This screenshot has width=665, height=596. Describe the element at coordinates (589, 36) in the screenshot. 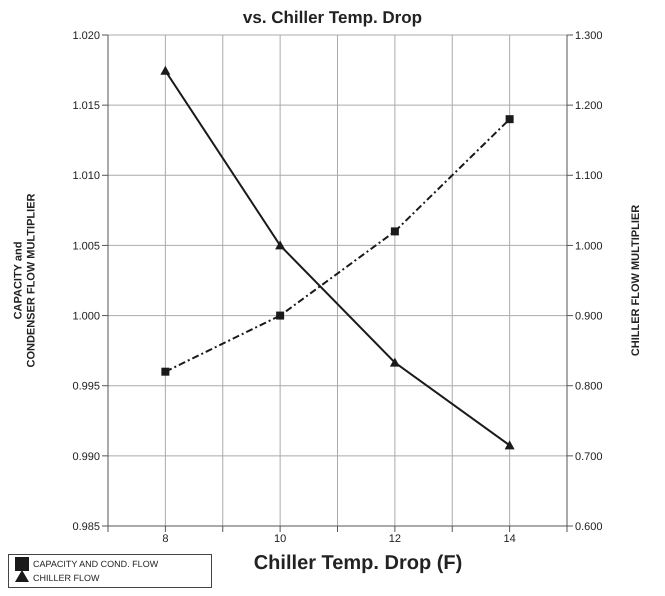

I see `y2-tick-label: 1.300` at that location.